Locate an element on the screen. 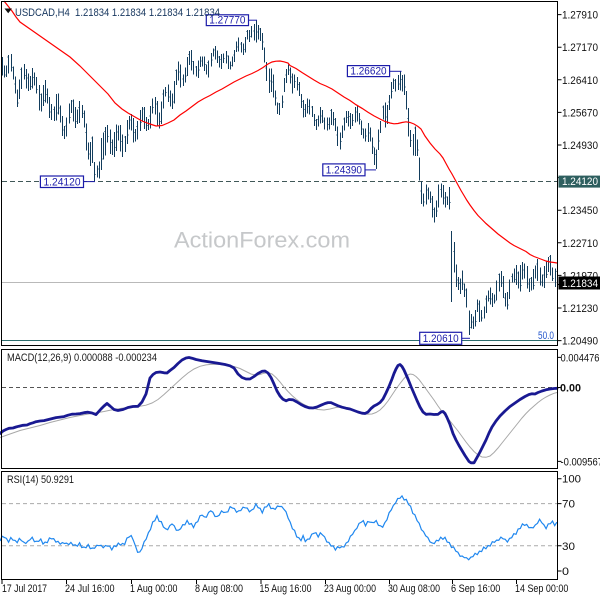 This screenshot has height=600, width=600. svg-text: 1.24930 is located at coordinates (580, 146).